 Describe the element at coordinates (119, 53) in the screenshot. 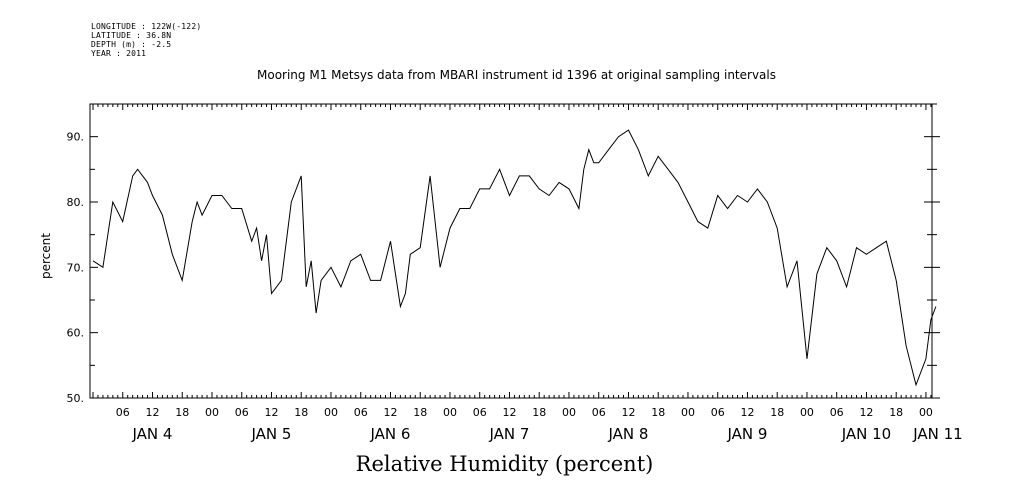

I see `year-label: YEAR : 2011` at that location.